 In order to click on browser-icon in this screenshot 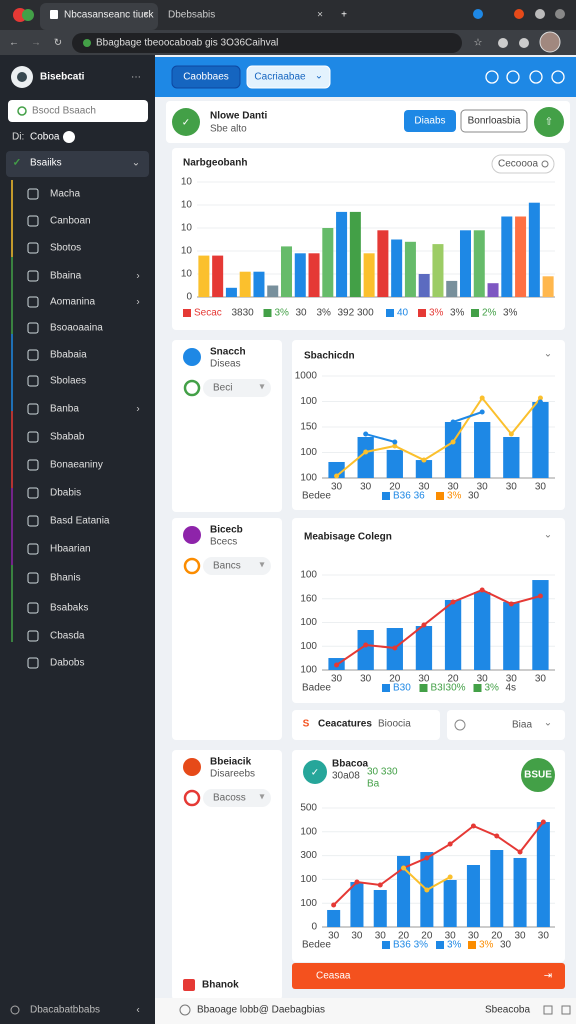, I will do `click(519, 14)`.